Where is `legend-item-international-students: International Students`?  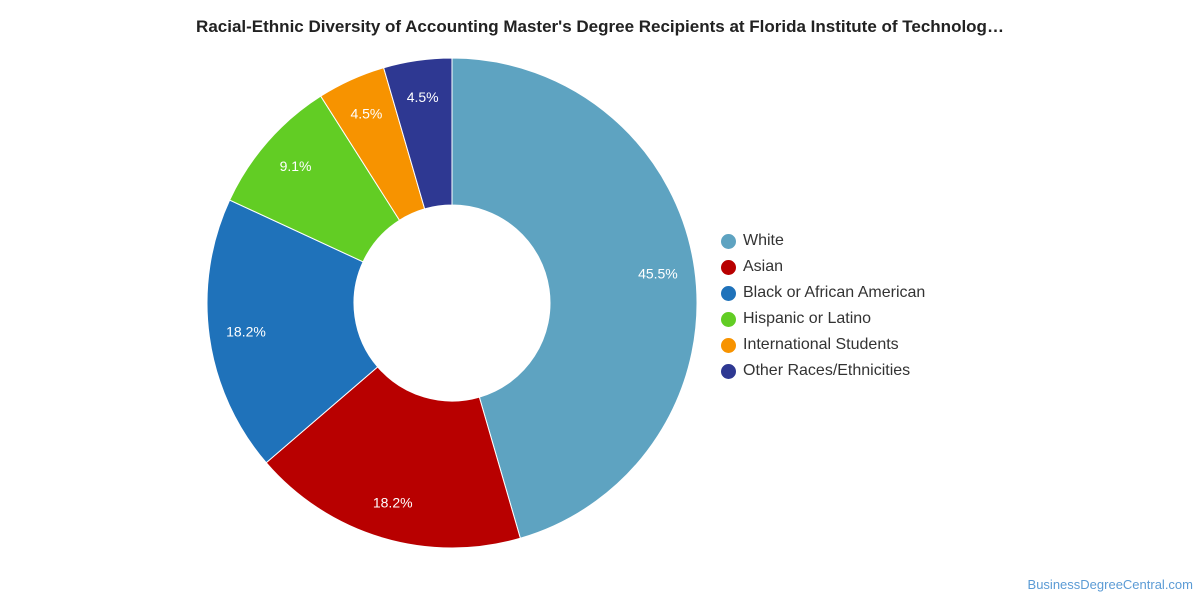 legend-item-international-students: International Students is located at coordinates (823, 345).